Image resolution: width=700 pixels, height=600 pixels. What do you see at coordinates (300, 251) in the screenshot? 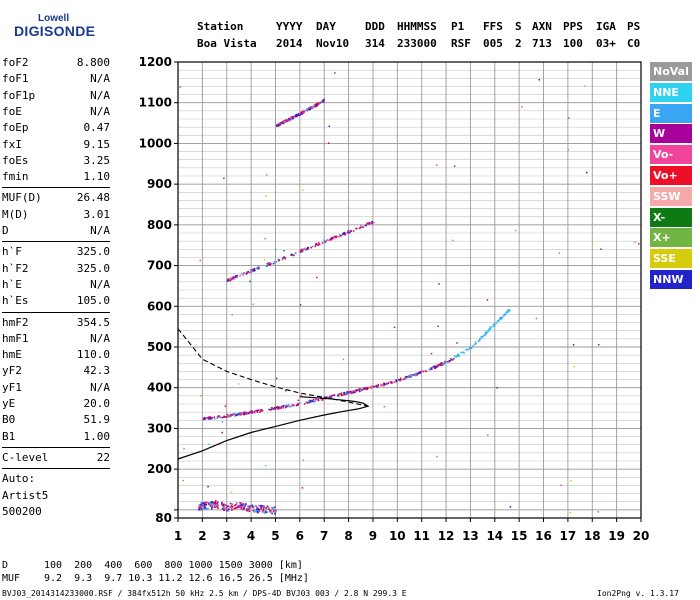
I see `trace-2nd-hop` at bounding box center [300, 251].